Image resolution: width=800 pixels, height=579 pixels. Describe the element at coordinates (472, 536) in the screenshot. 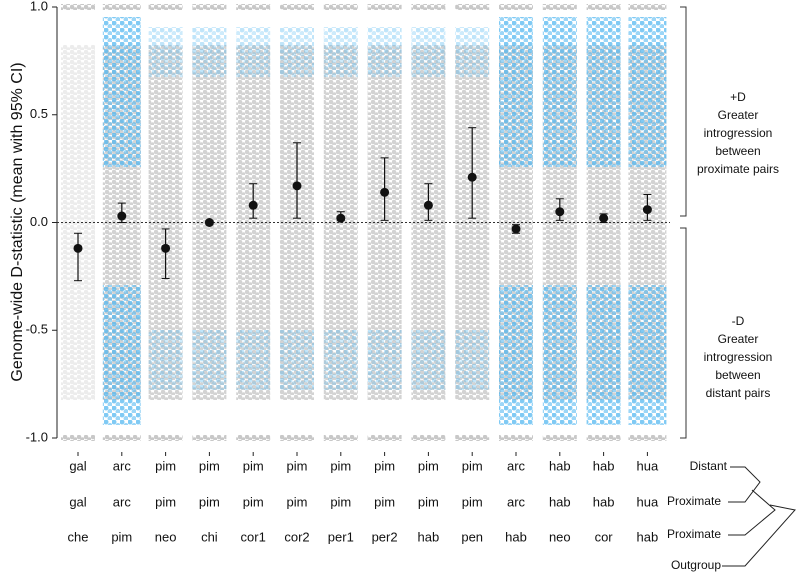

I see `category-label: pen` at that location.